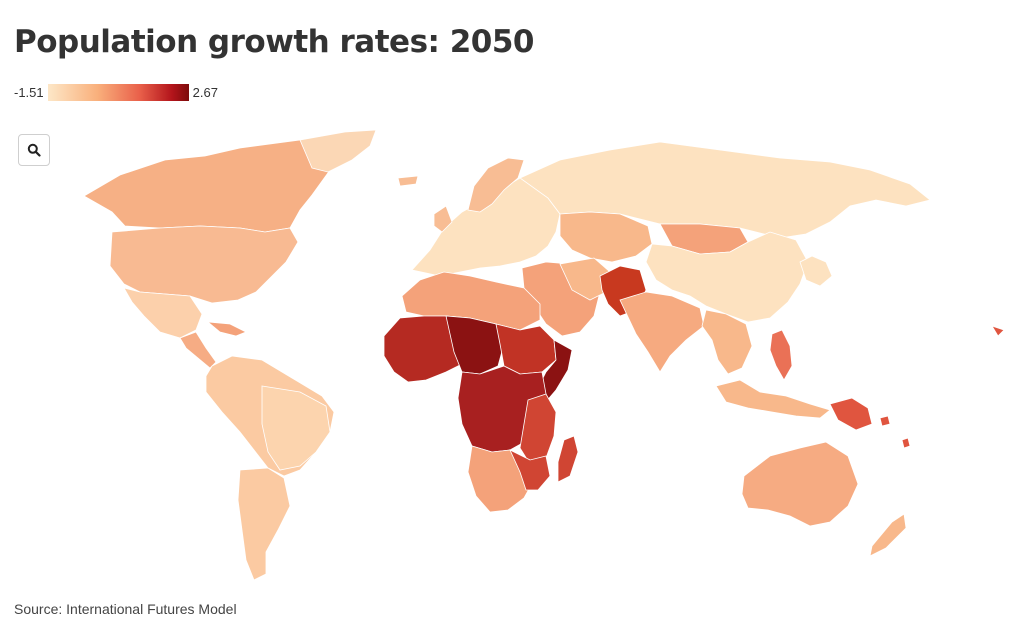  I want to click on region-india, so click(662, 332).